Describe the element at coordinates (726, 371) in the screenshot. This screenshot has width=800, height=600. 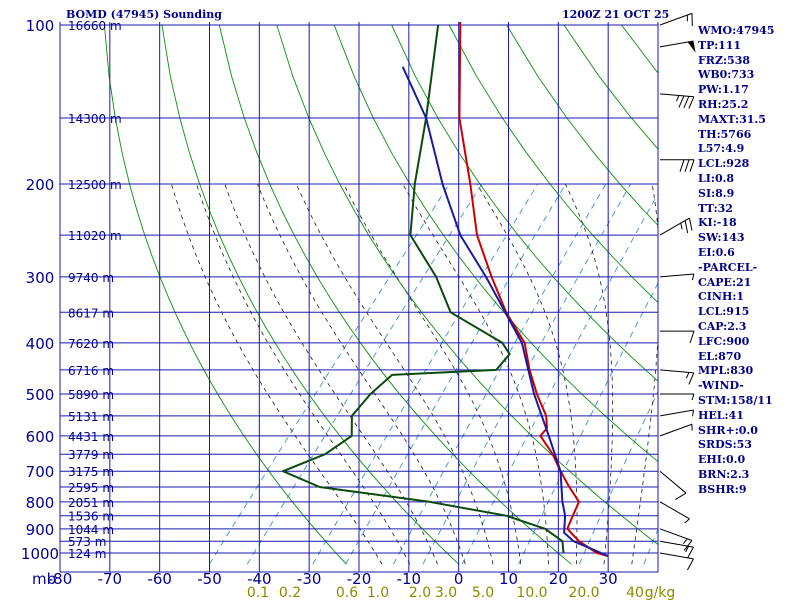
I see `info-line: MPL:830` at that location.